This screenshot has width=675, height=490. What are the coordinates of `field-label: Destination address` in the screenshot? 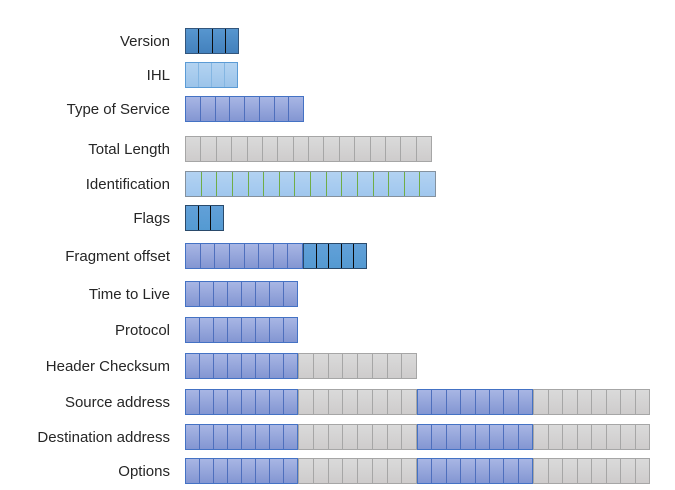 It's located at (103, 437).